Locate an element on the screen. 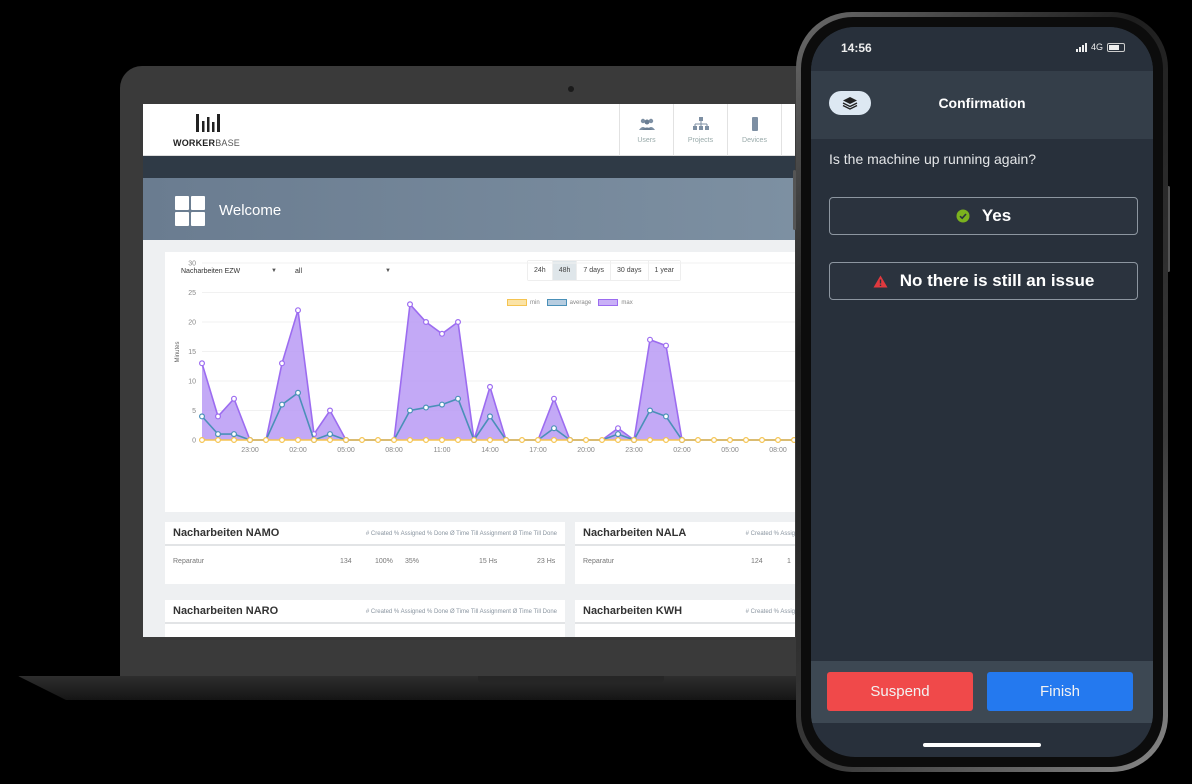 This screenshot has width=1192, height=784. battery-icon is located at coordinates (1116, 47).